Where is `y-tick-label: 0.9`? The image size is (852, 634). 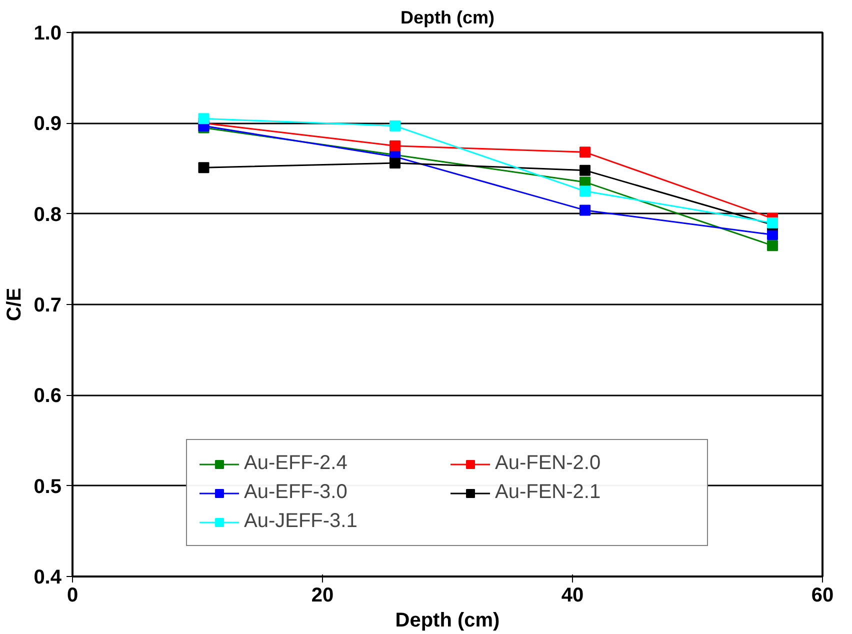
y-tick-label: 0.9 is located at coordinates (48, 124).